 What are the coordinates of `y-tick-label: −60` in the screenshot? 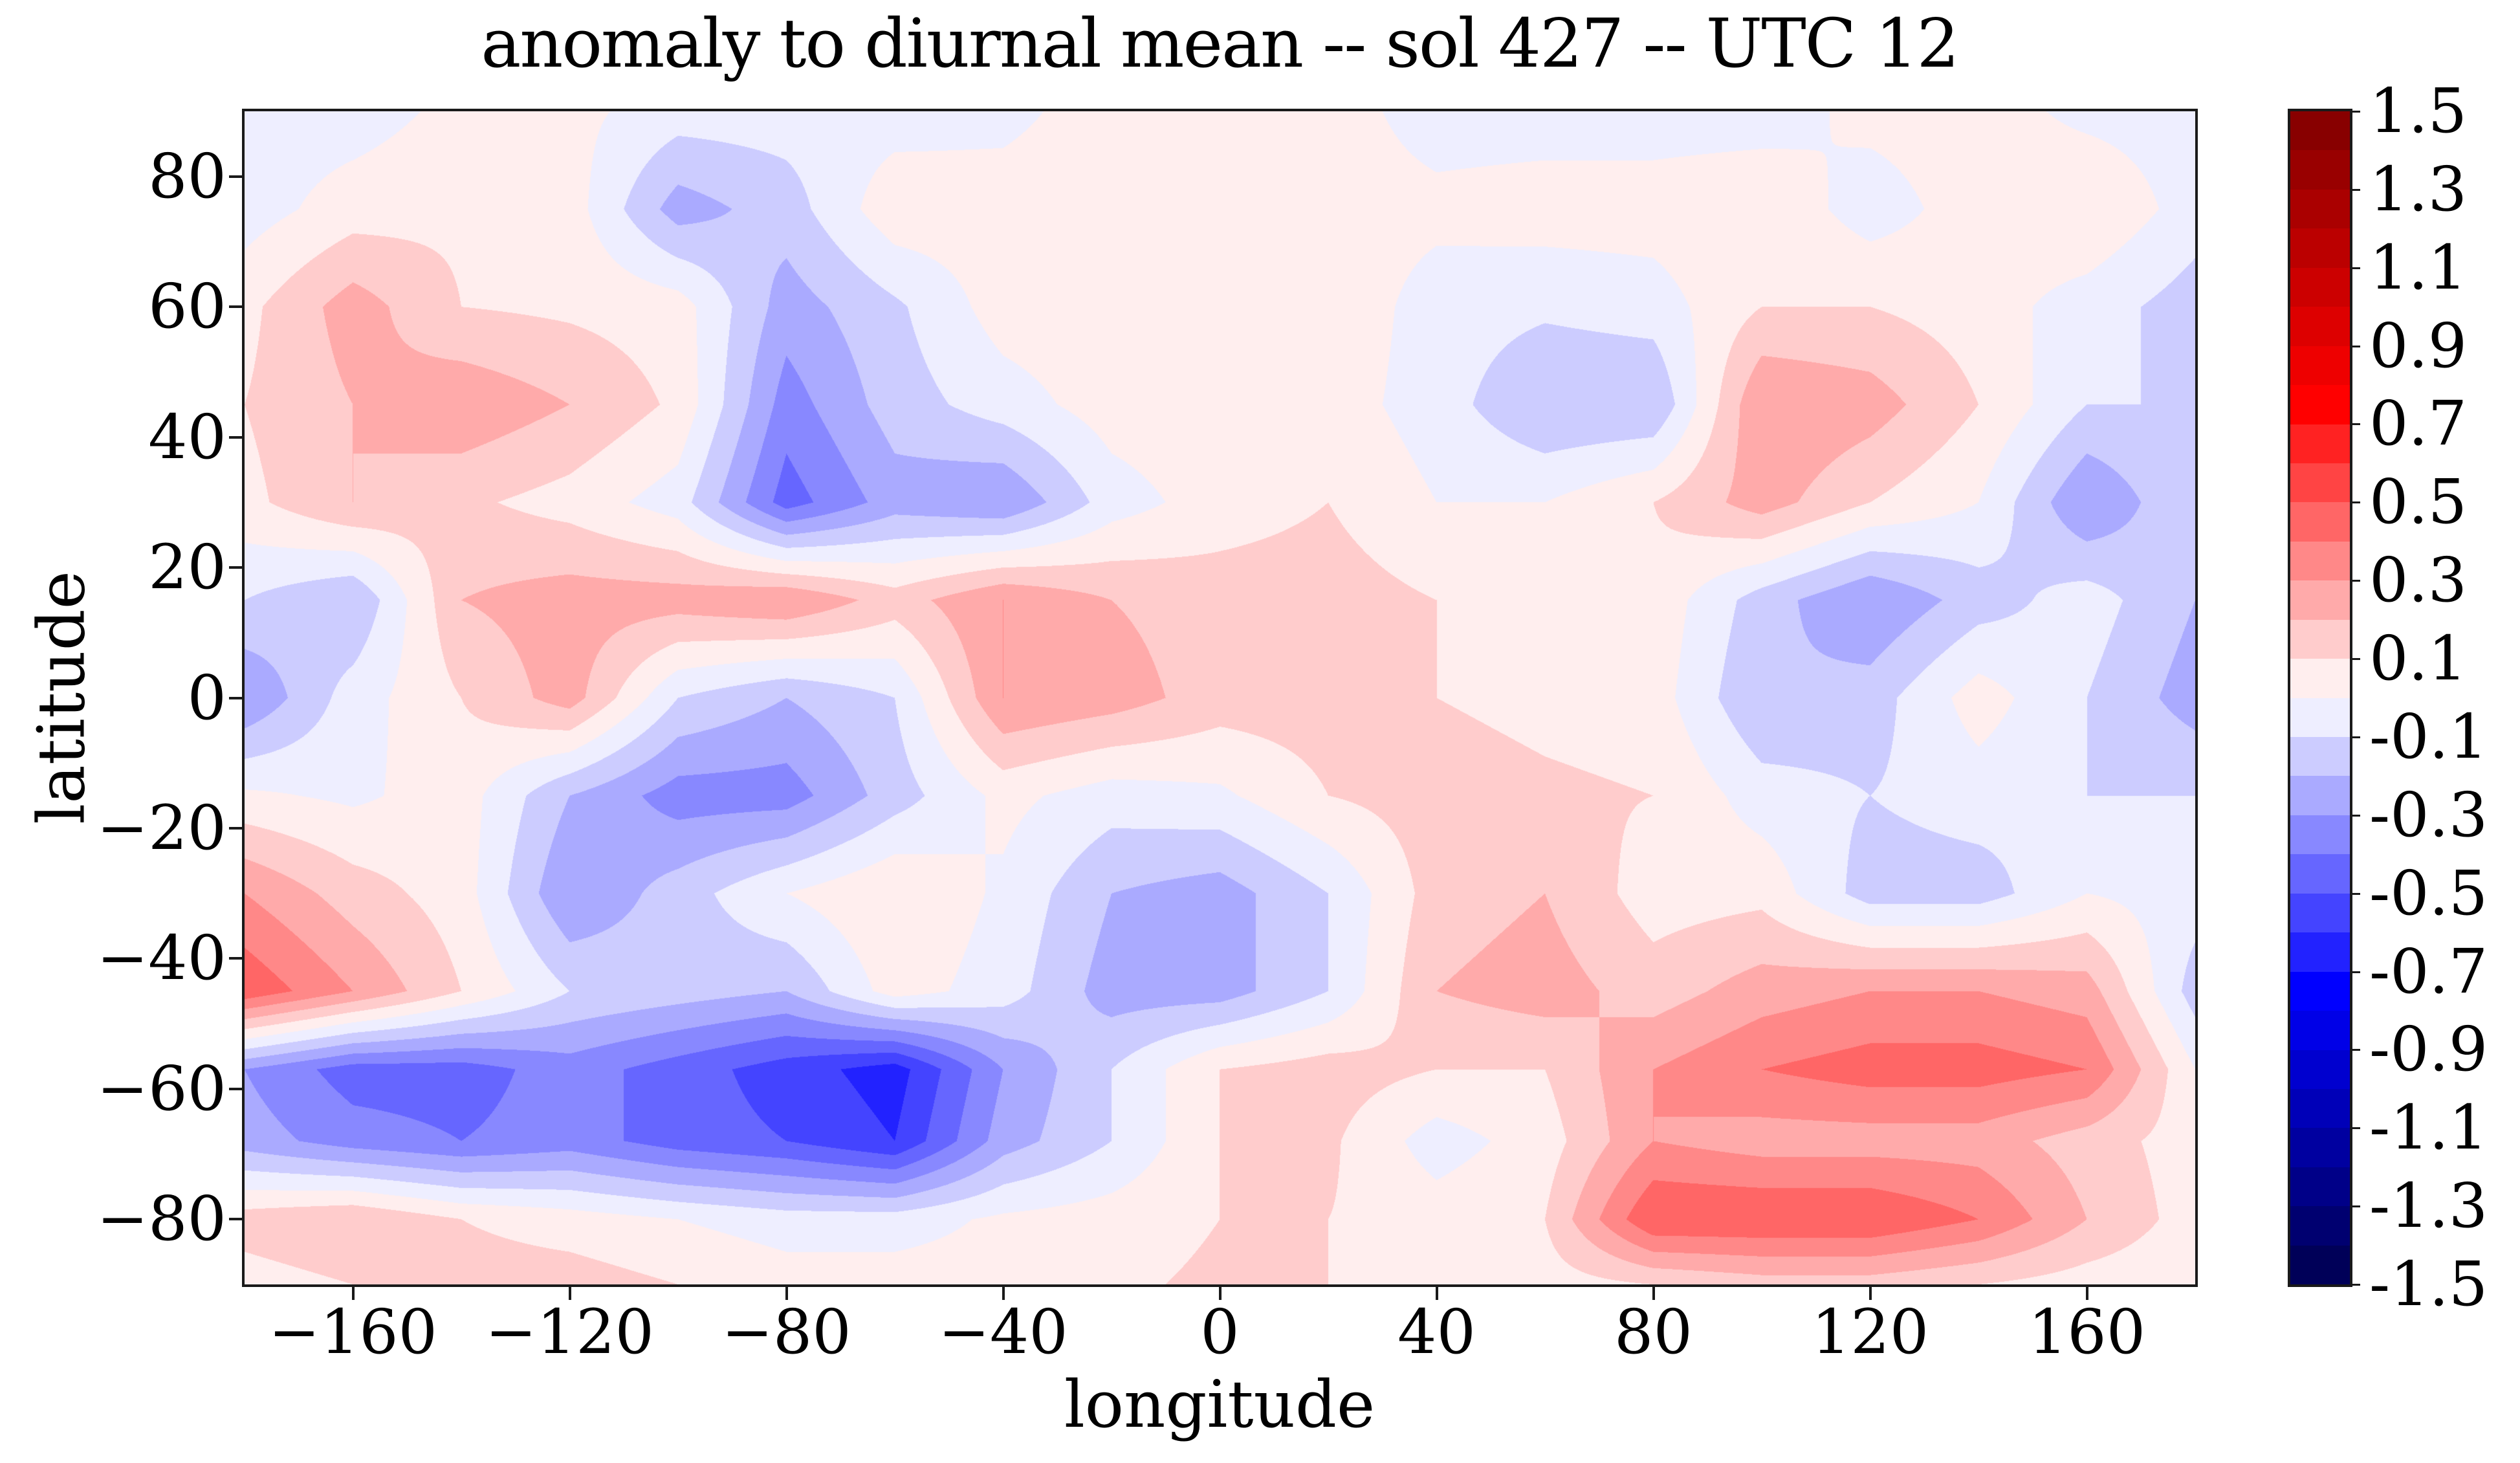 It's located at (161, 1089).